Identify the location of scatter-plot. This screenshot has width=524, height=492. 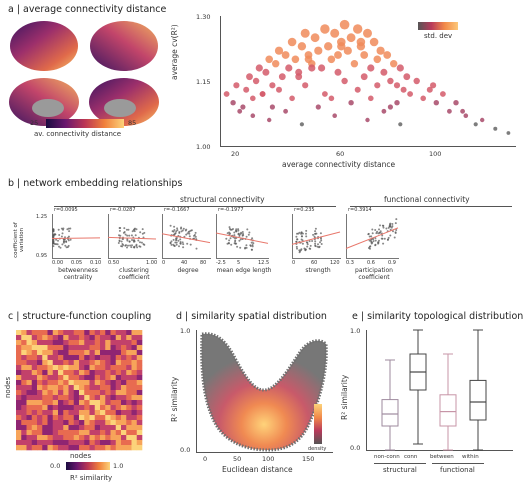
(367, 77).